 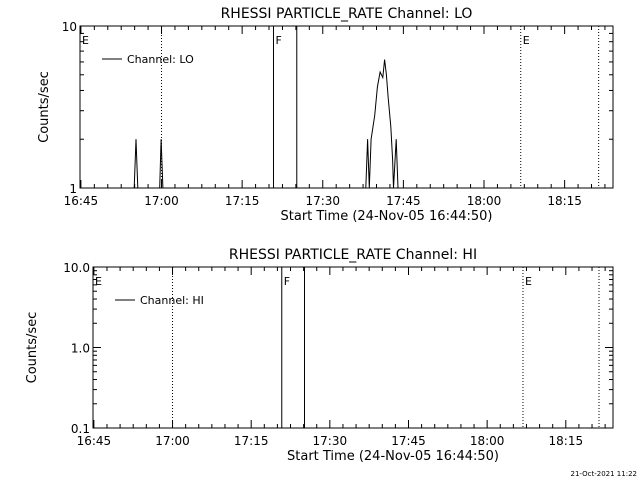 I want to click on chart-title: RHESSI PARTICLE_RATE Channel: HI, so click(x=353, y=255).